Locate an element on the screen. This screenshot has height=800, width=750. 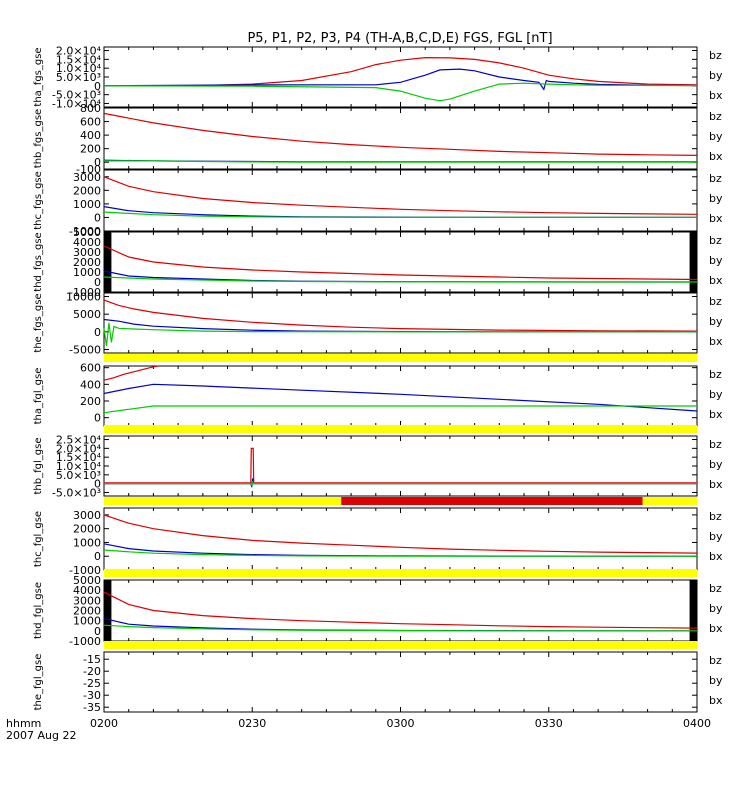
x-tick-label: 0200 is located at coordinates (104, 723).